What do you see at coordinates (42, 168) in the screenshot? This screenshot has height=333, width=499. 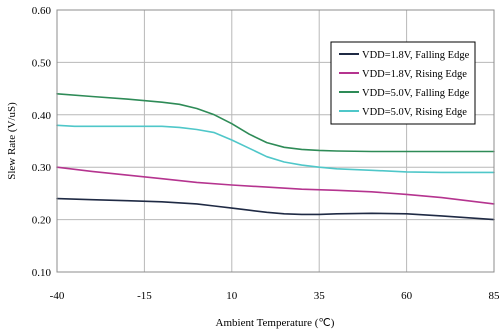 I see `y-tick-label: 0.30` at bounding box center [42, 168].